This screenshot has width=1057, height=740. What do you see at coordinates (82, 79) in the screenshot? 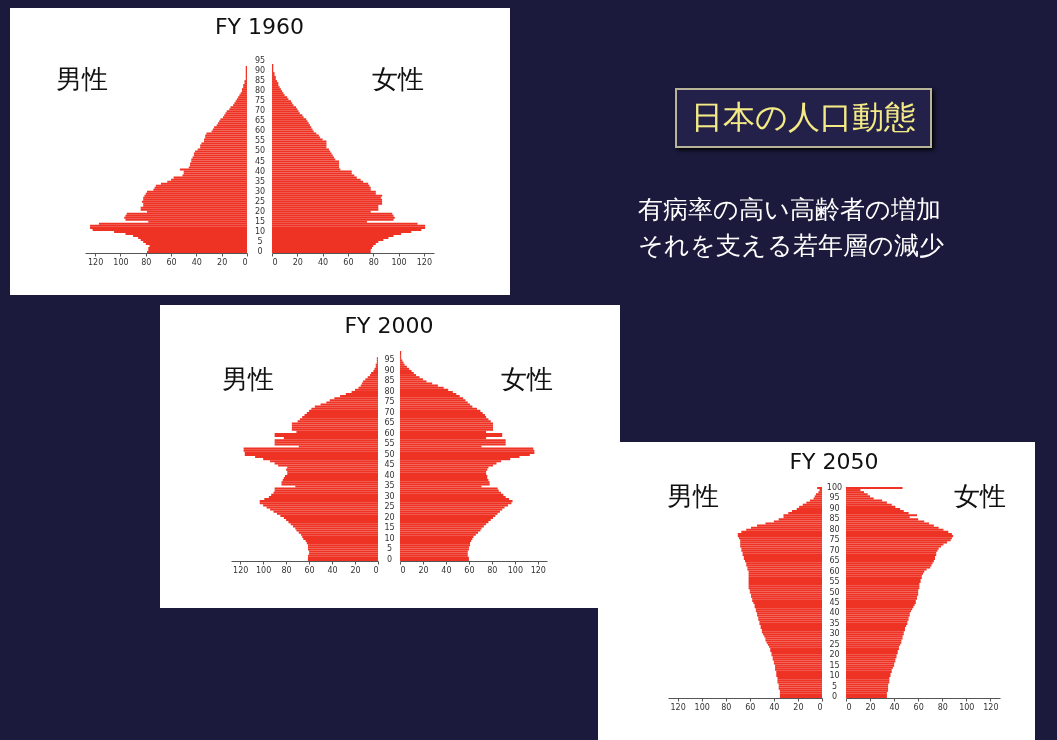
I see `text: 男性` at bounding box center [82, 79].